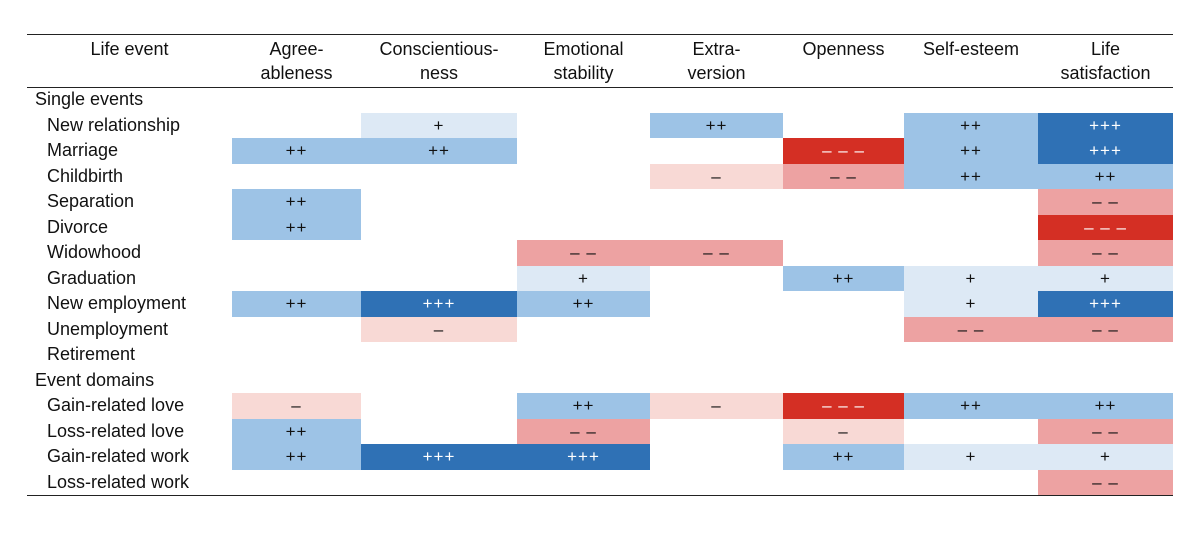 Image resolution: width=1200 pixels, height=539 pixels. Describe the element at coordinates (114, 124) in the screenshot. I see `row-label: New relationship` at that location.